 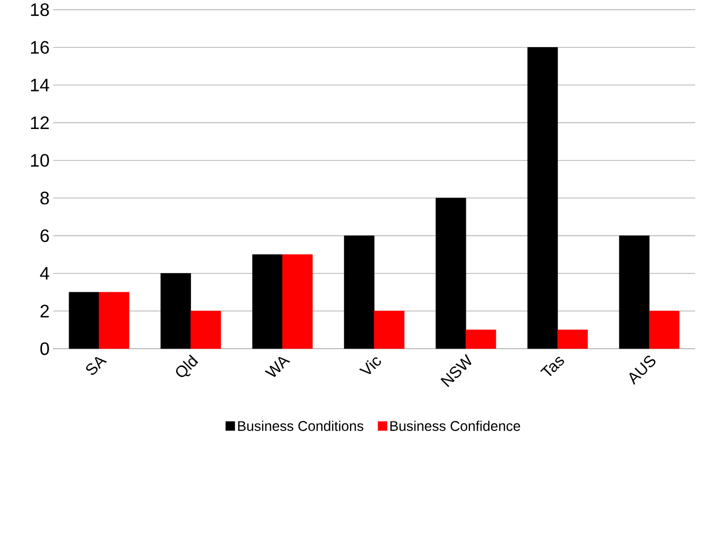 What do you see at coordinates (44, 311) in the screenshot?
I see `y-tick-label: 2` at bounding box center [44, 311].